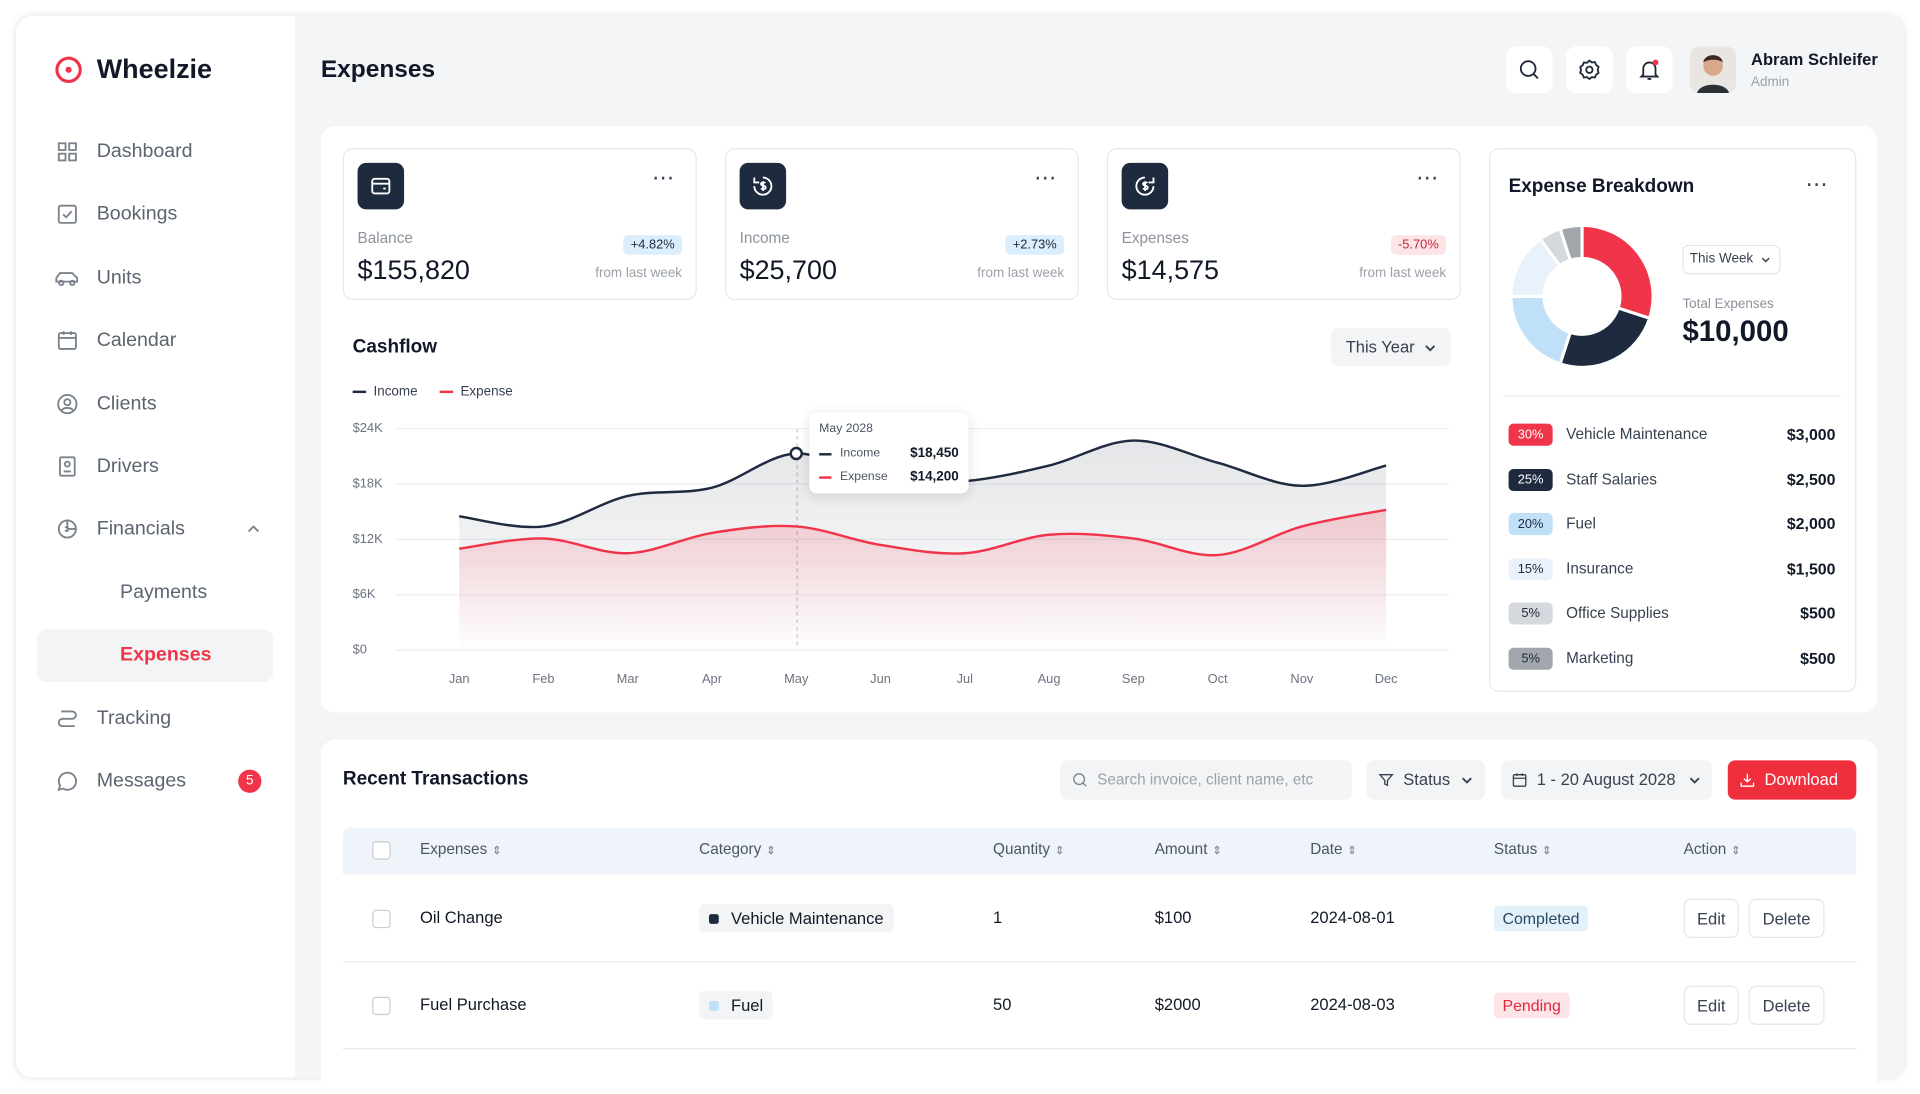 Image resolution: width=1920 pixels, height=1094 pixels. What do you see at coordinates (127, 466) in the screenshot?
I see `nav-item: Drivers` at bounding box center [127, 466].